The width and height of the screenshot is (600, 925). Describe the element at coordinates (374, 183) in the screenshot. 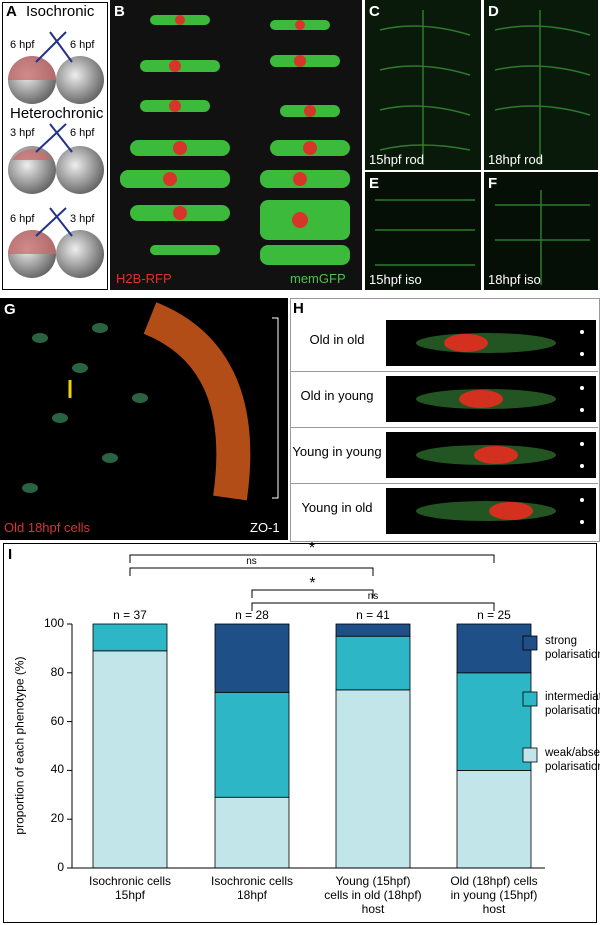

I see `panel-letter: E` at that location.